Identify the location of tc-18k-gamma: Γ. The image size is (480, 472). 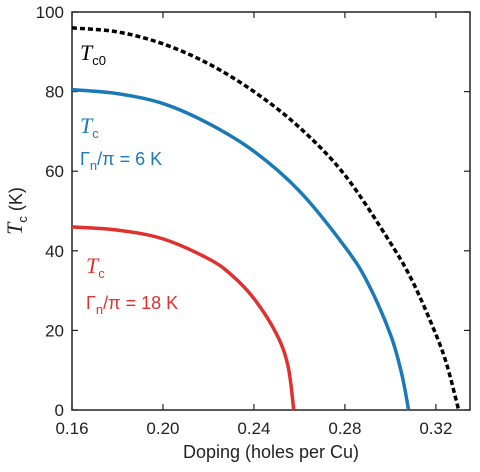
(91, 303).